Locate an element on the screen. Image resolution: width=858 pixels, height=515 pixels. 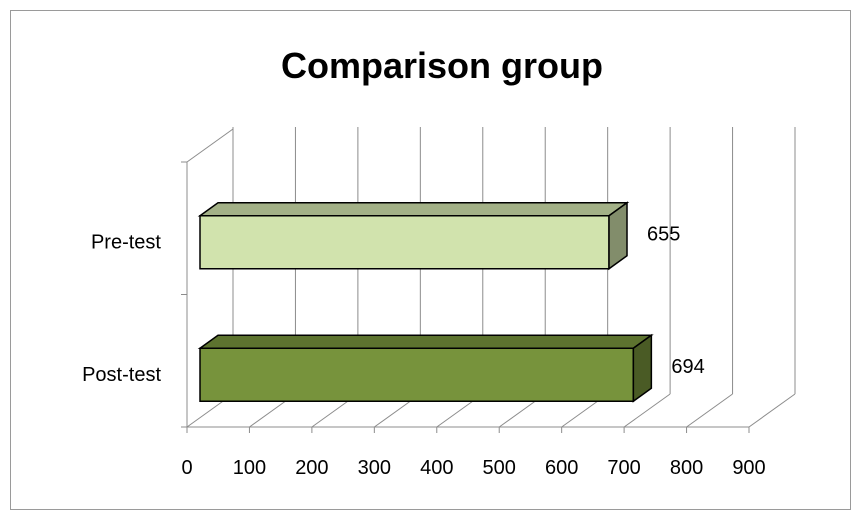
x-tick-label: 100 is located at coordinates (249, 468).